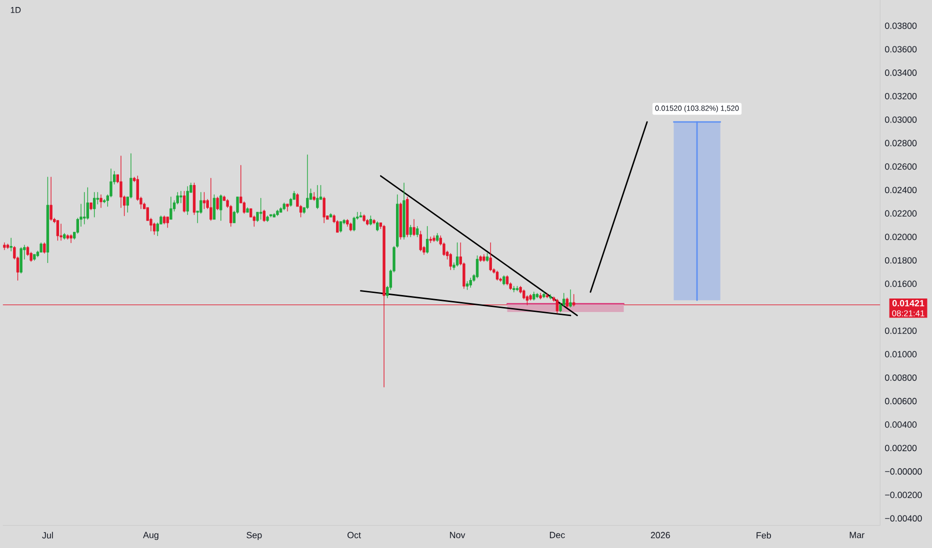  Describe the element at coordinates (47, 535) in the screenshot. I see `x-tick-label: Jul` at that location.